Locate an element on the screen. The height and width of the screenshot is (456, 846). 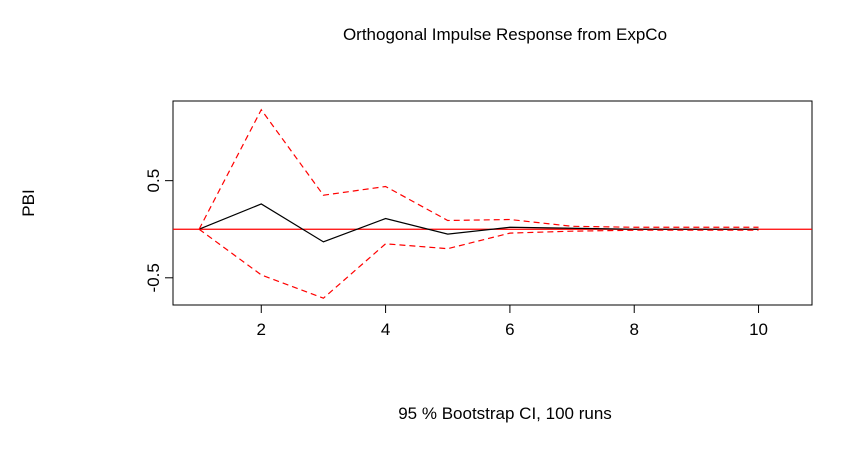
y-tick-label: 0.5 is located at coordinates (153, 181).